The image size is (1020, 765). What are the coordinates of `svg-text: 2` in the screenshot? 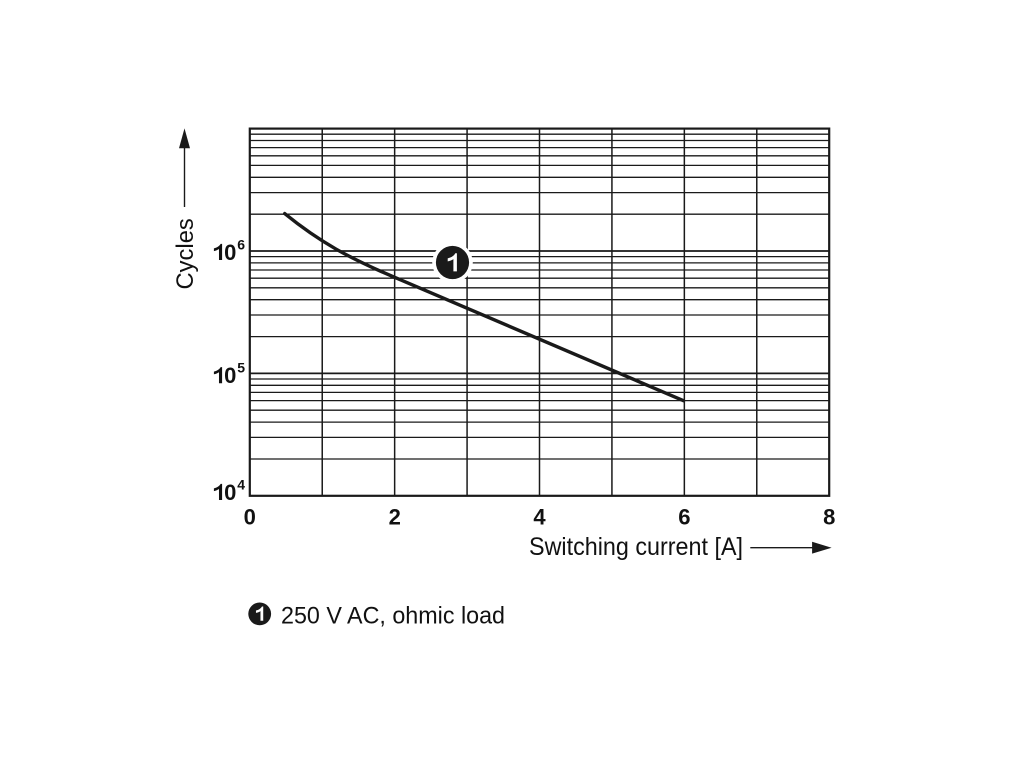 It's located at (395, 517).